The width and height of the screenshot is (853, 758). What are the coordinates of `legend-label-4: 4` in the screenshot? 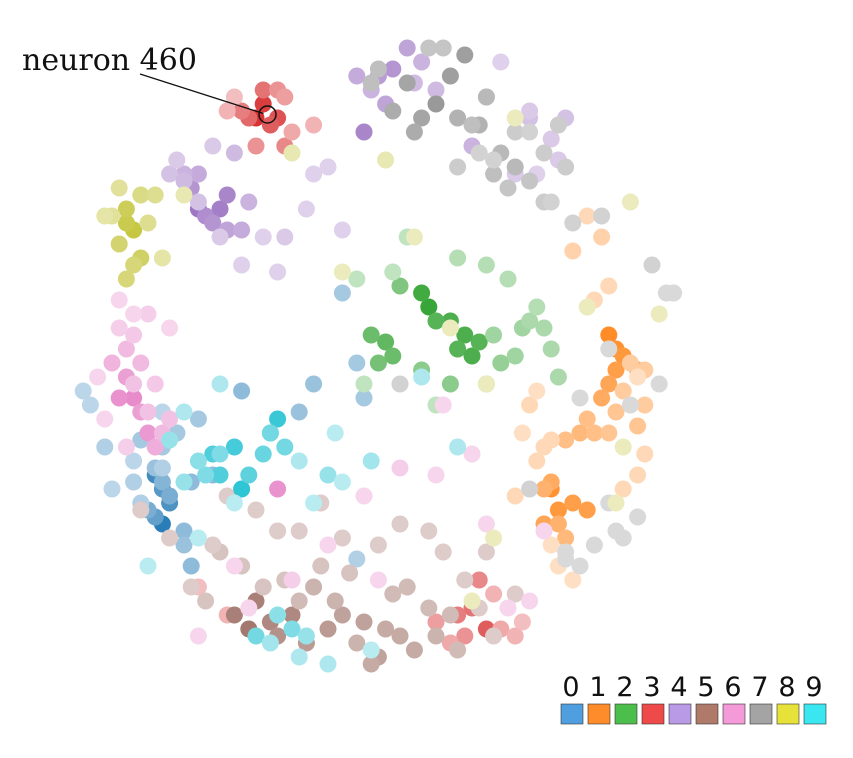 It's located at (678, 687).